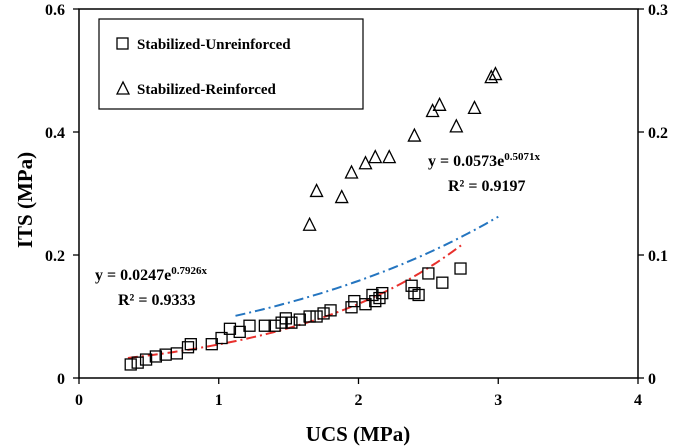 Image resolution: width=685 pixels, height=446 pixels. Describe the element at coordinates (466, 161) in the screenshot. I see `equation-reinforced-base: y = 0.0573e` at that location.